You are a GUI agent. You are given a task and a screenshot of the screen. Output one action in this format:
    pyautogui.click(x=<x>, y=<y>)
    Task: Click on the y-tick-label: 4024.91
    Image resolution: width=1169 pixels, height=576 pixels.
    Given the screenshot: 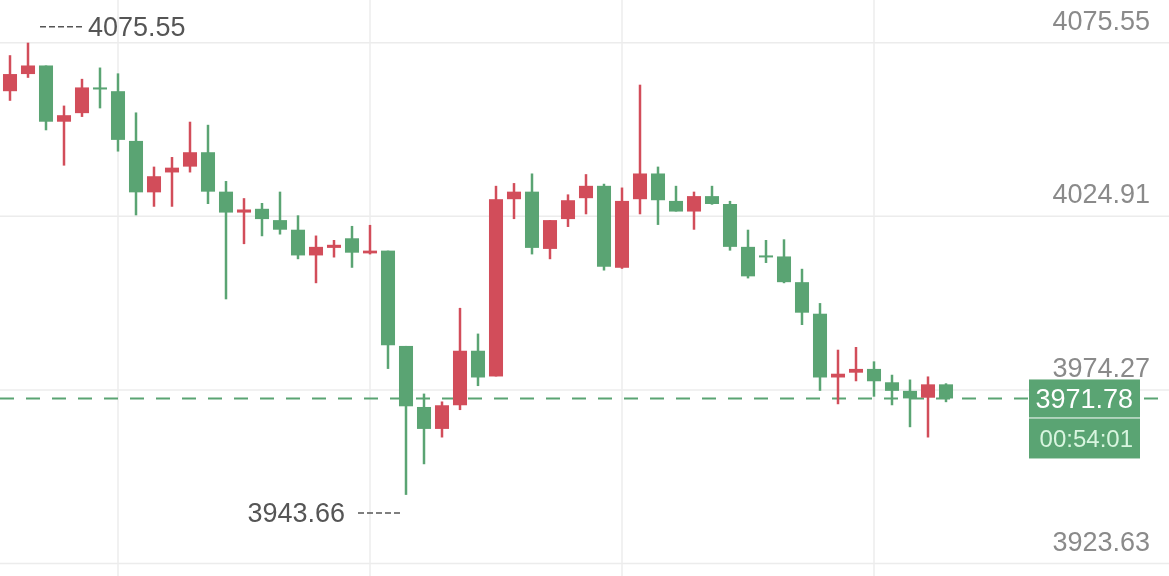 What is the action you would take?
    pyautogui.click(x=1101, y=194)
    